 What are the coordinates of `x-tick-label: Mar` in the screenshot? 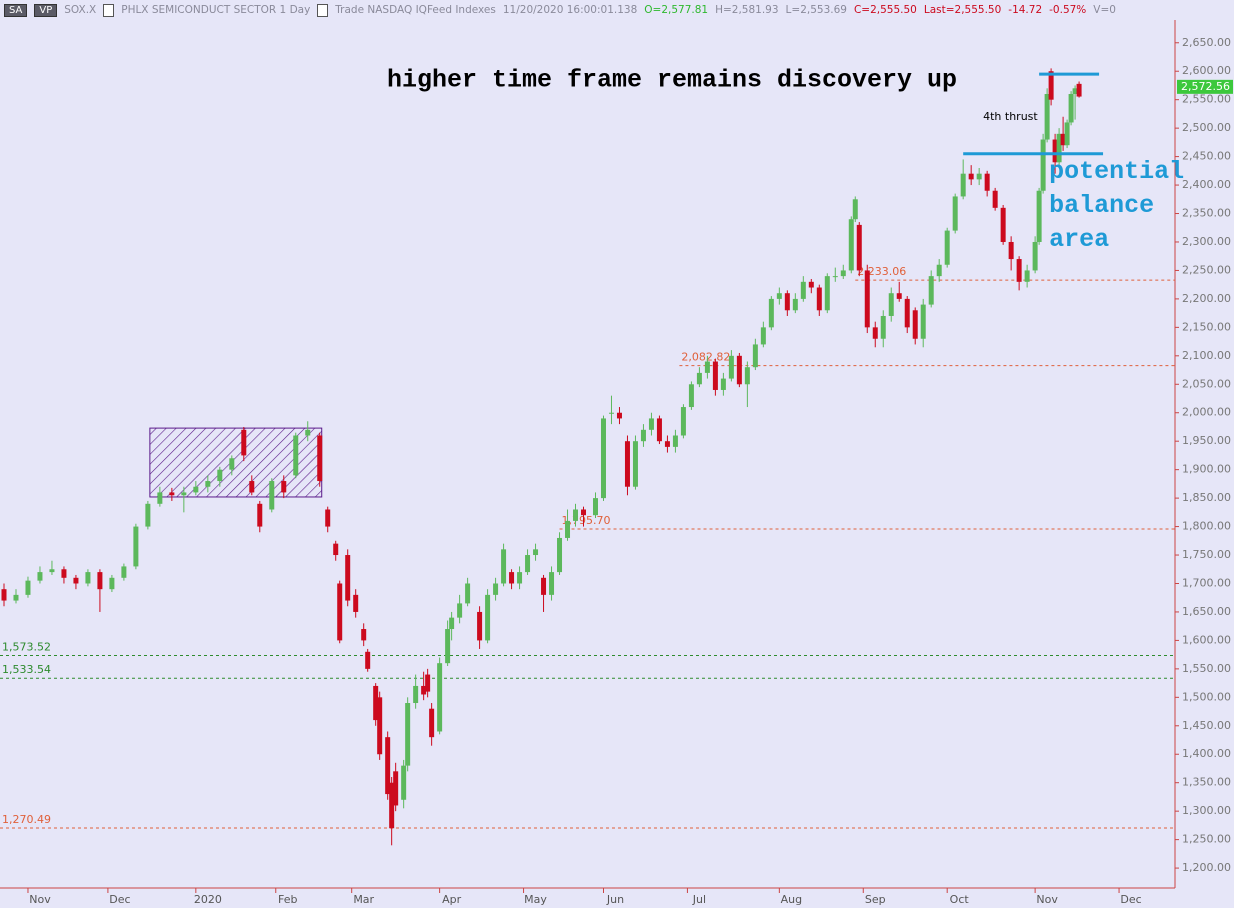 It's located at (363, 899).